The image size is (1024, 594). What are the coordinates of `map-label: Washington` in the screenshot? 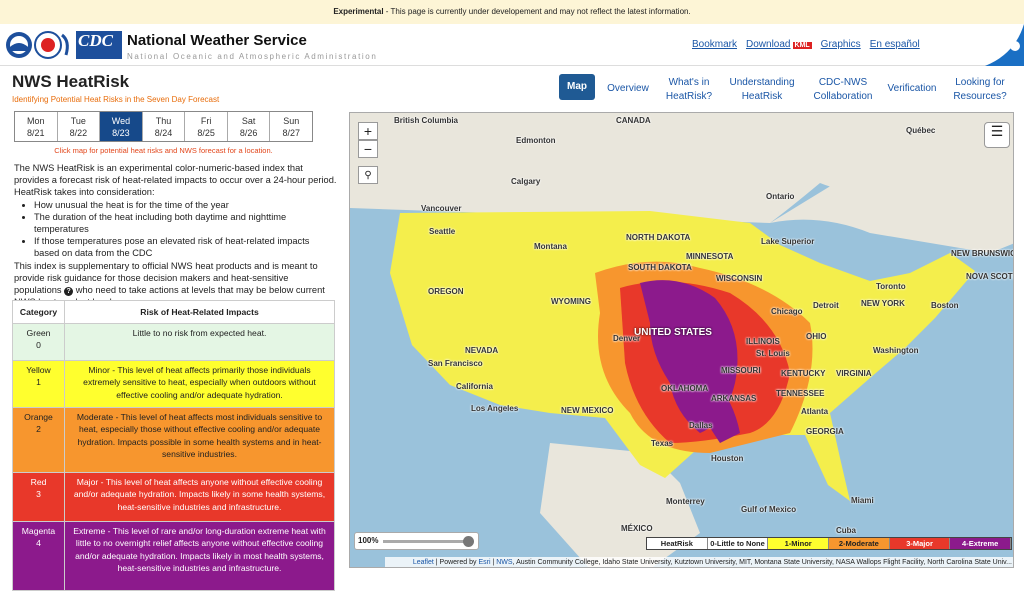 It's located at (896, 350).